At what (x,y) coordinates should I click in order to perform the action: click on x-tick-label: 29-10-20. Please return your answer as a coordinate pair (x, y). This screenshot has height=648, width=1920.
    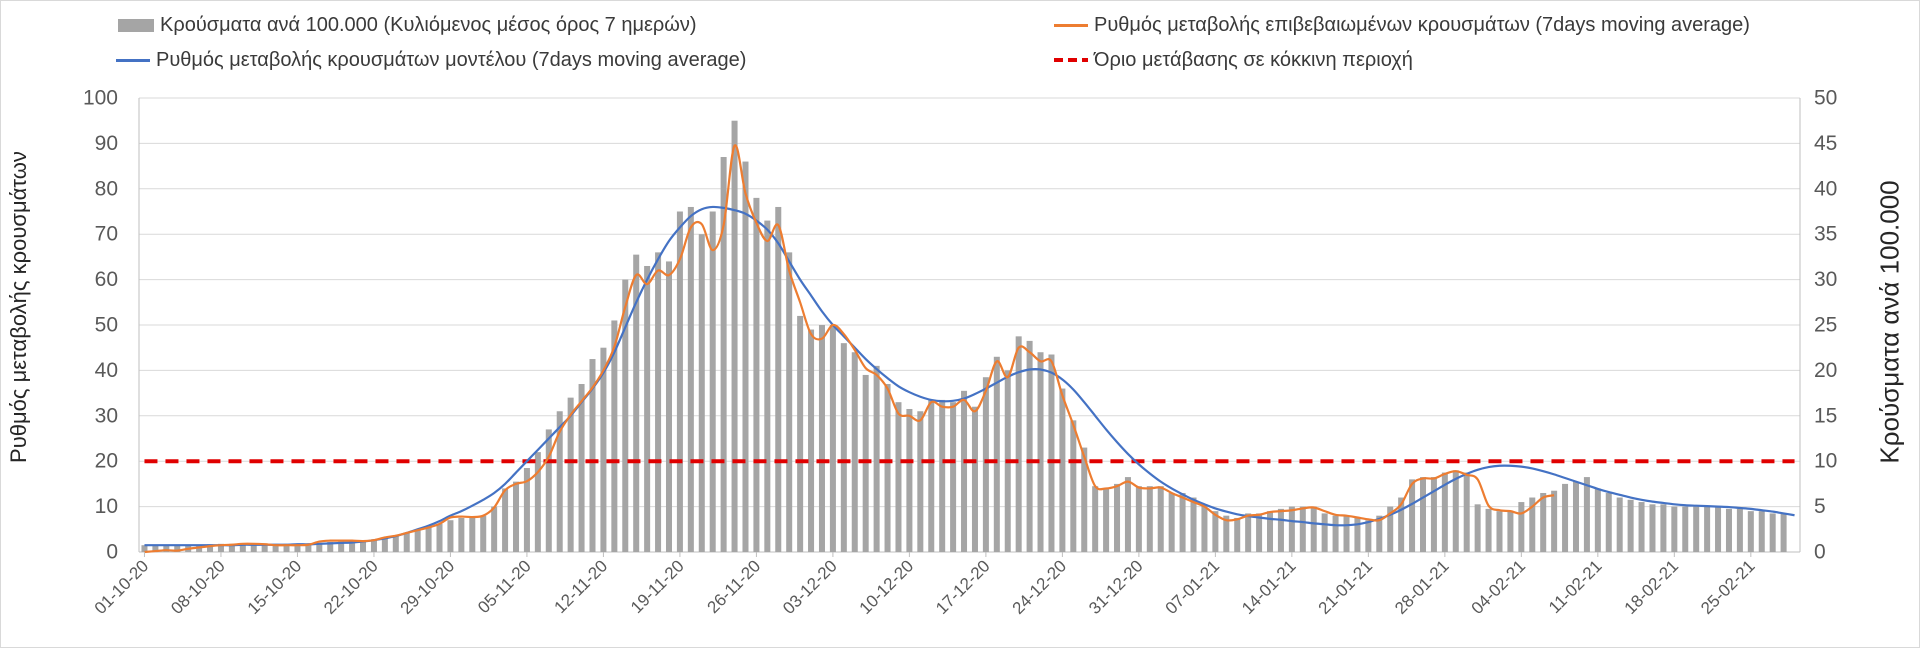
    Looking at the image, I should click on (428, 587).